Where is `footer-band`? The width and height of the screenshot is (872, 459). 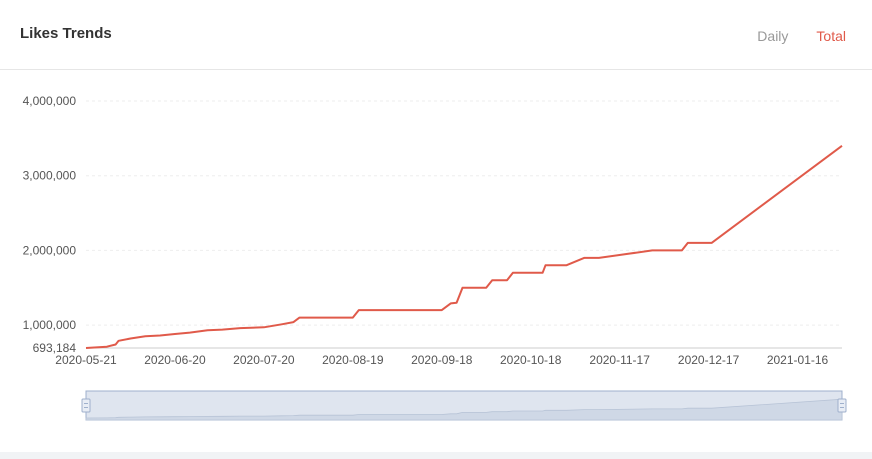
footer-band is located at coordinates (436, 455).